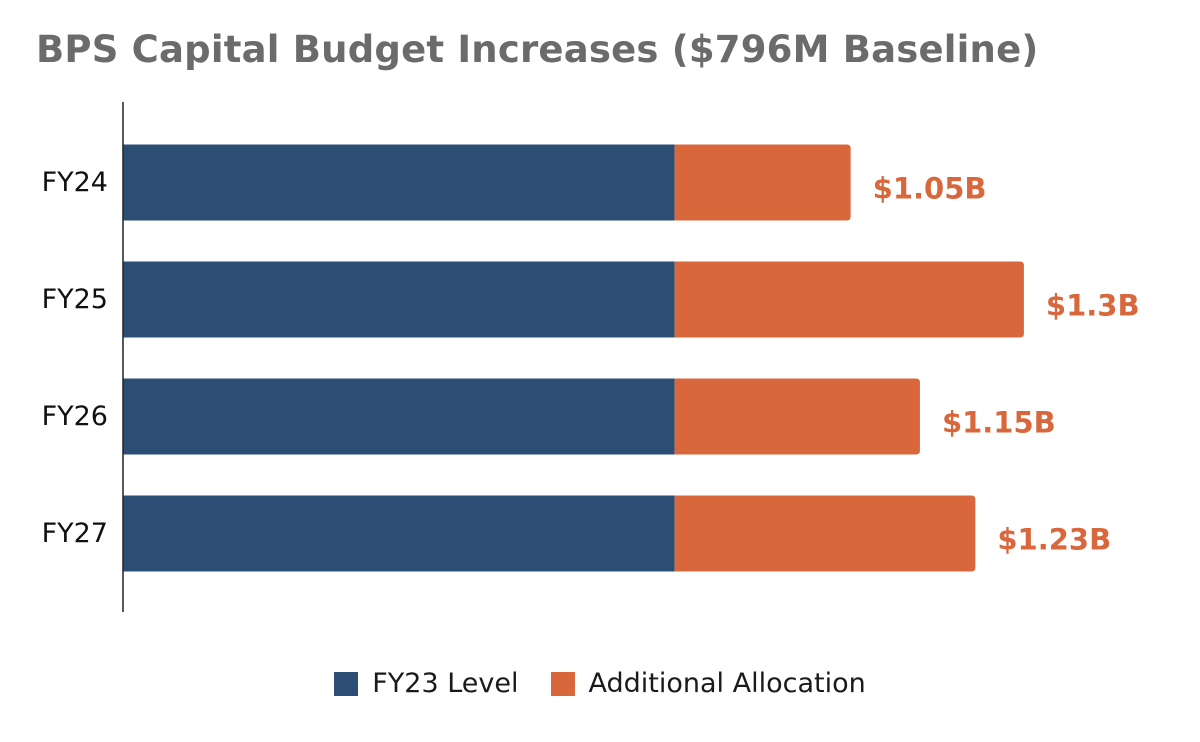  What do you see at coordinates (399, 533) in the screenshot?
I see `bar-fy27-fy23-level` at bounding box center [399, 533].